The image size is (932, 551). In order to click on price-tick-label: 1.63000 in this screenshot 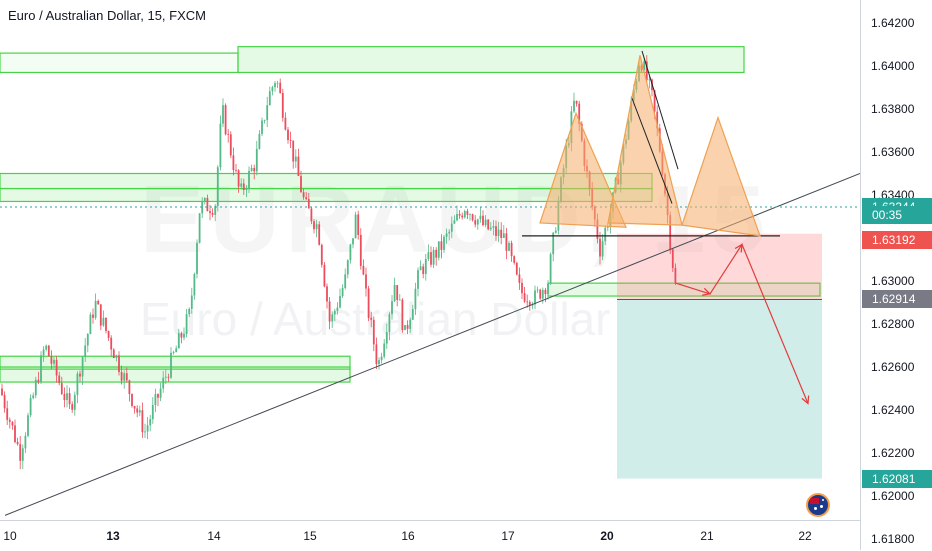, I will do `click(893, 281)`.